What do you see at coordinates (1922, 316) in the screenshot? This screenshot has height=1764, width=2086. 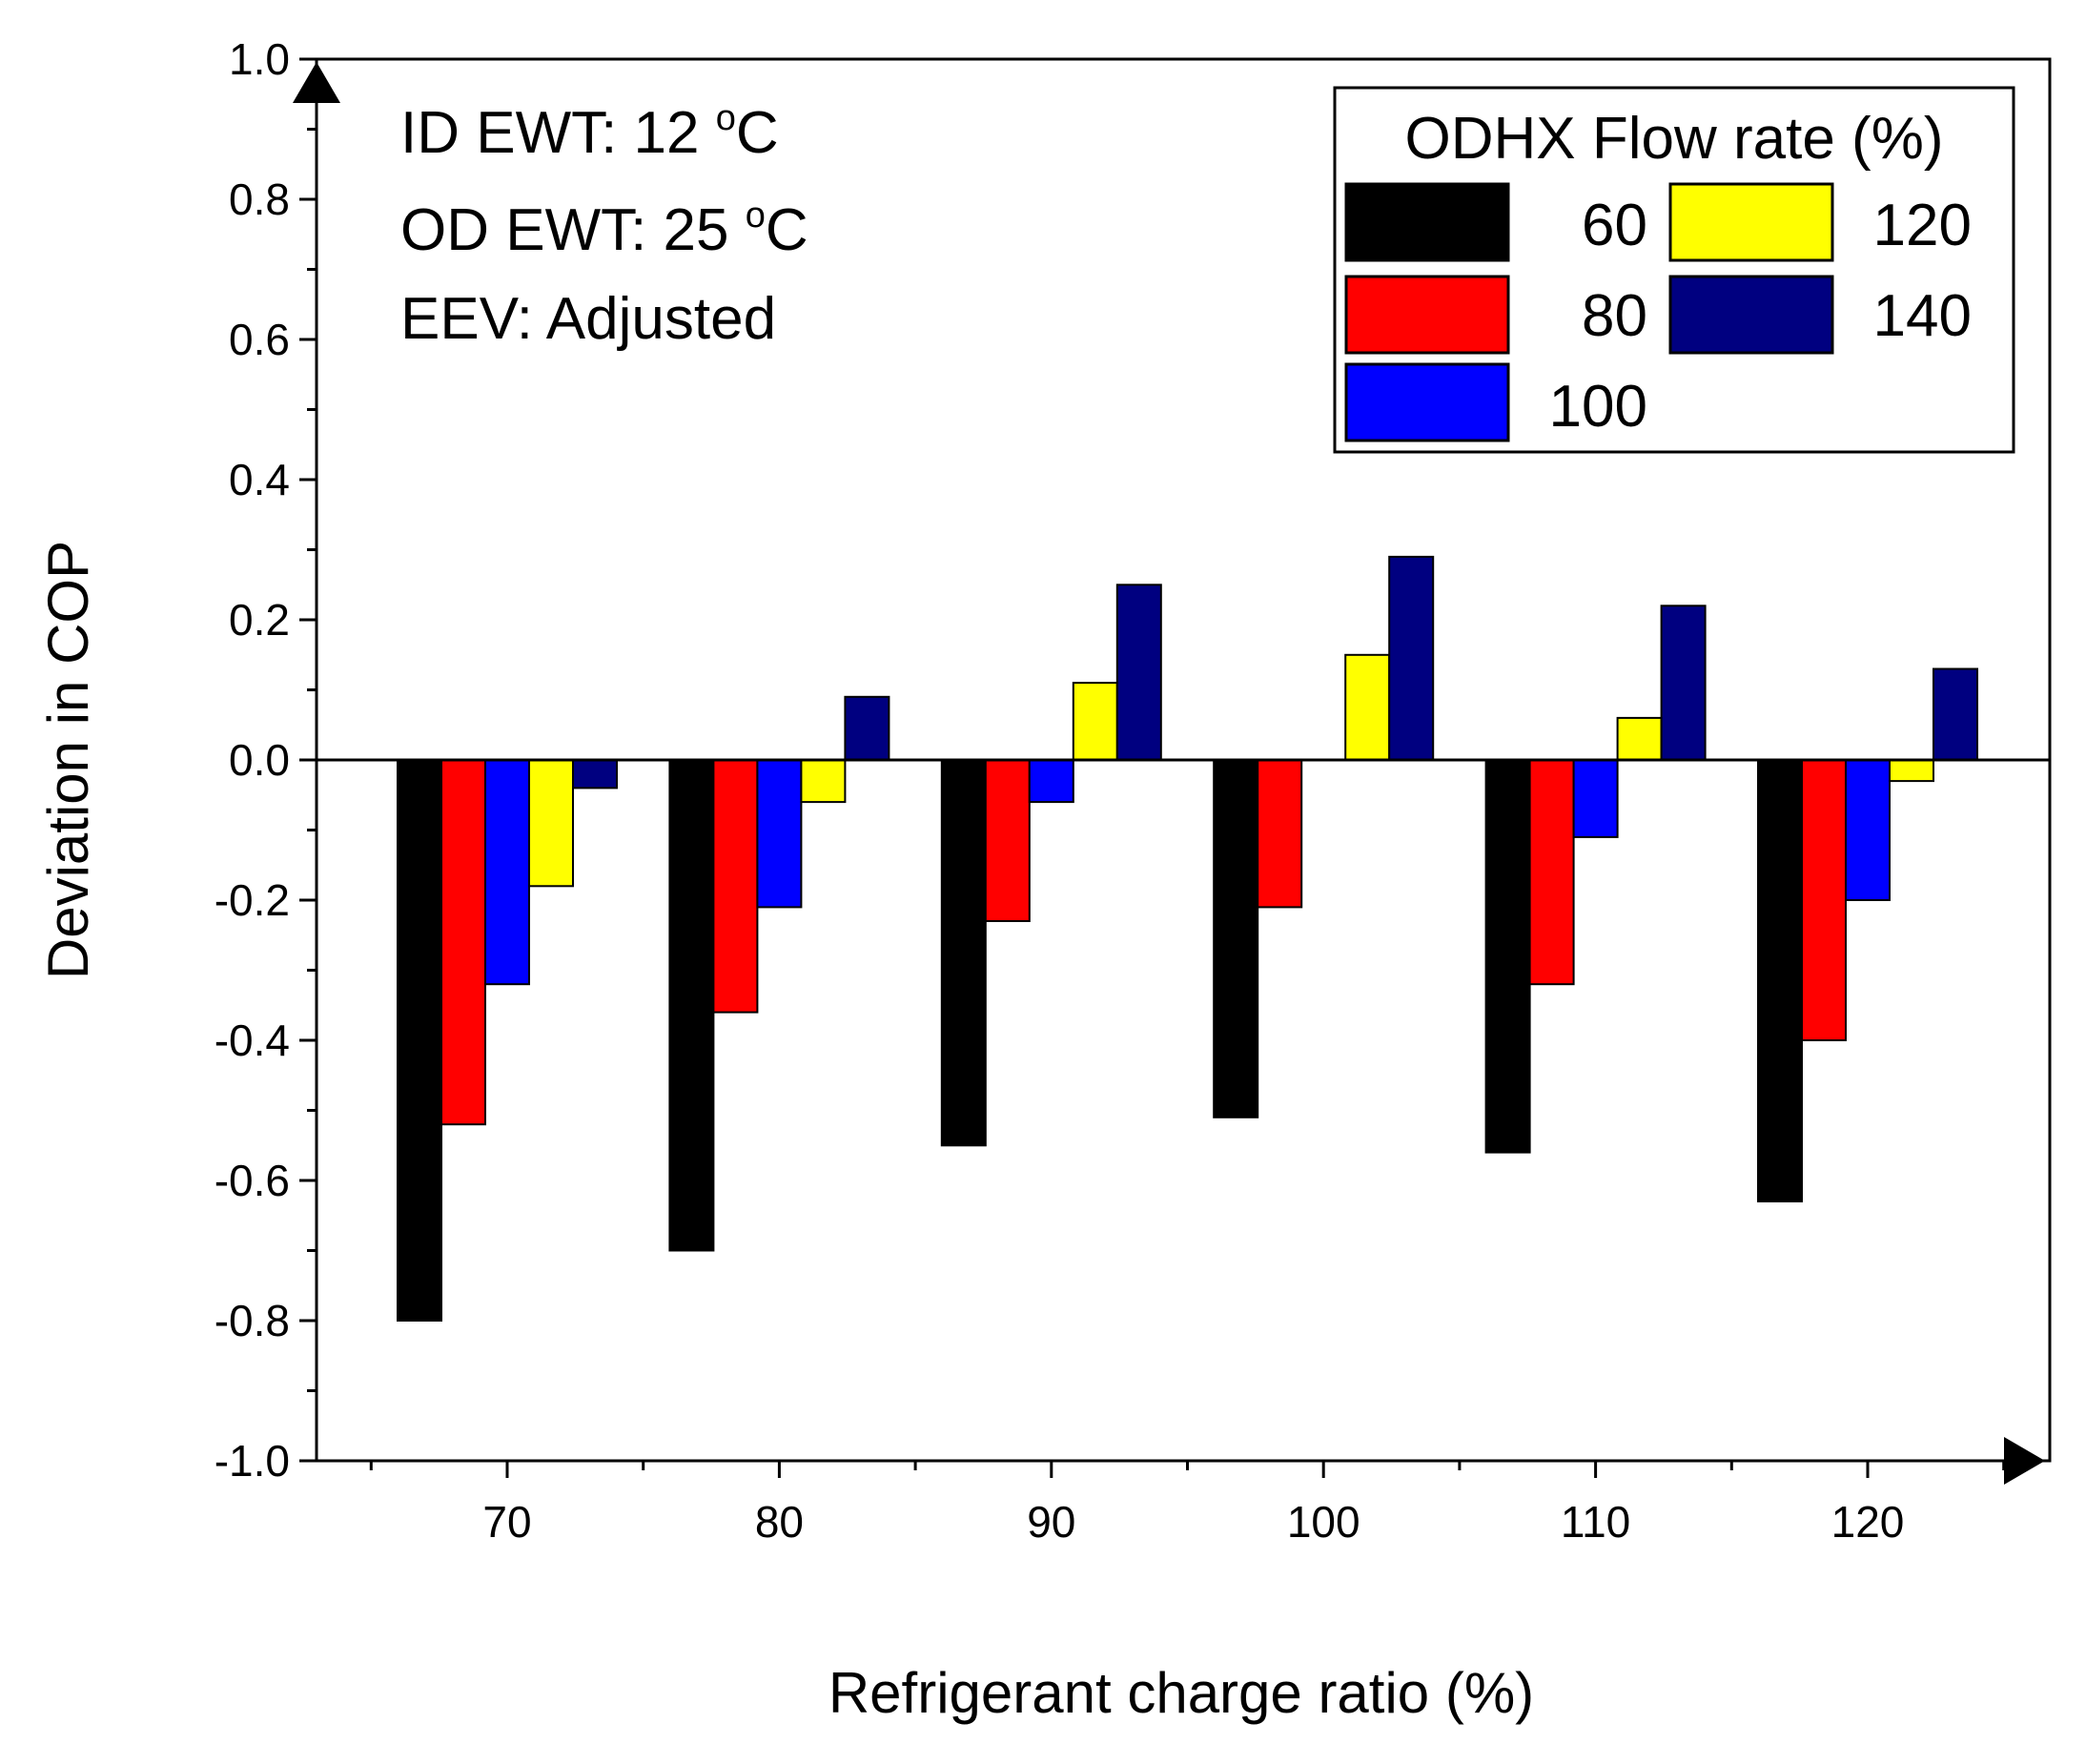 I see `legend-label-140: 140` at bounding box center [1922, 316].